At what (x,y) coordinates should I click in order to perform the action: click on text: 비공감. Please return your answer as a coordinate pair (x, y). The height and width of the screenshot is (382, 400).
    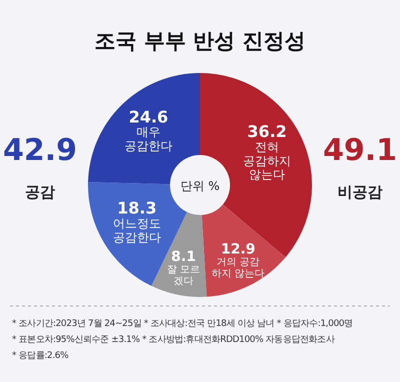
    Looking at the image, I should click on (360, 192).